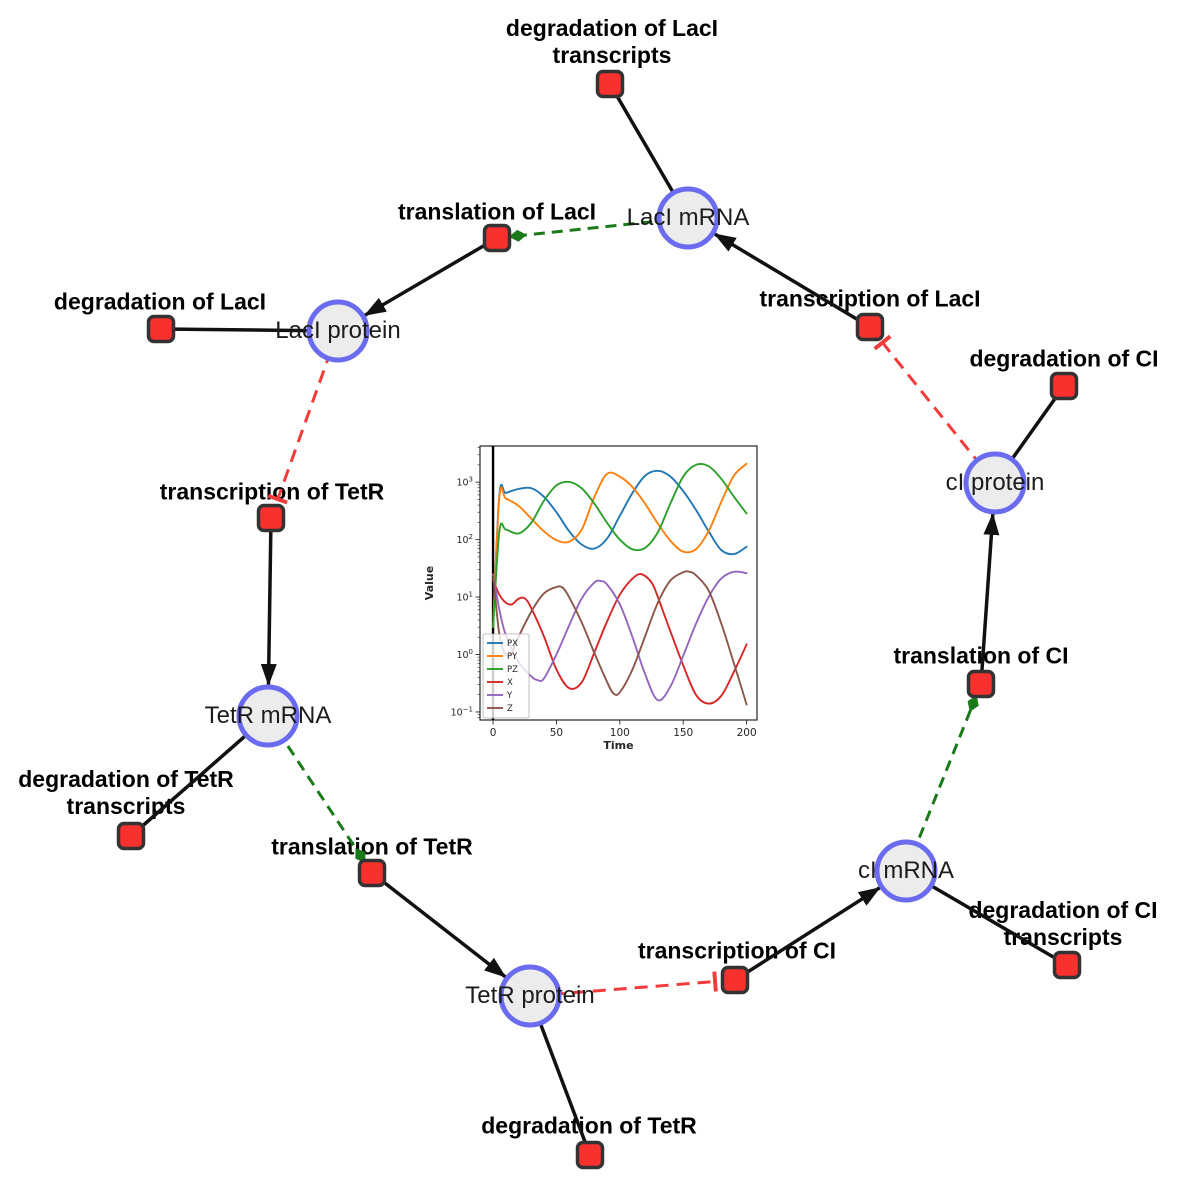 This screenshot has width=1189, height=1200. Describe the element at coordinates (735, 980) in the screenshot. I see `reaction-node-transcription-ci` at that location.